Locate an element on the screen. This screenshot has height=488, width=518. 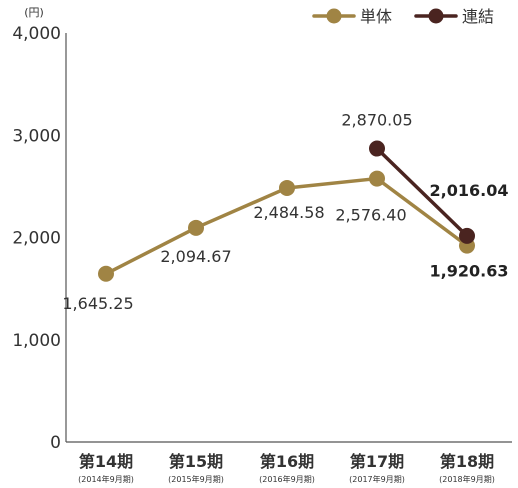
data-label: 2,484.58 is located at coordinates (288, 212).